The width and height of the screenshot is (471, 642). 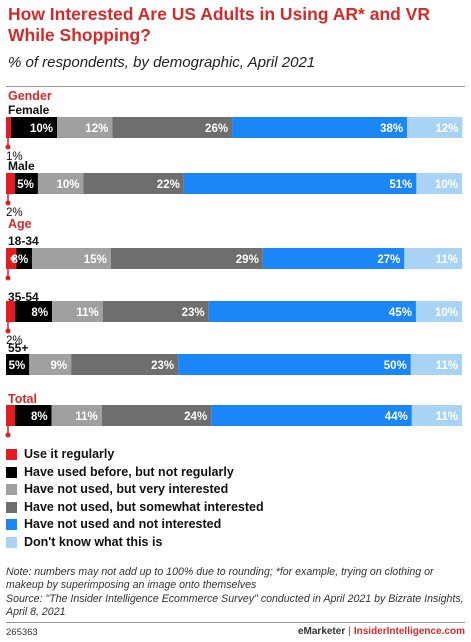 What do you see at coordinates (235, 86) in the screenshot?
I see `top-divider` at bounding box center [235, 86].